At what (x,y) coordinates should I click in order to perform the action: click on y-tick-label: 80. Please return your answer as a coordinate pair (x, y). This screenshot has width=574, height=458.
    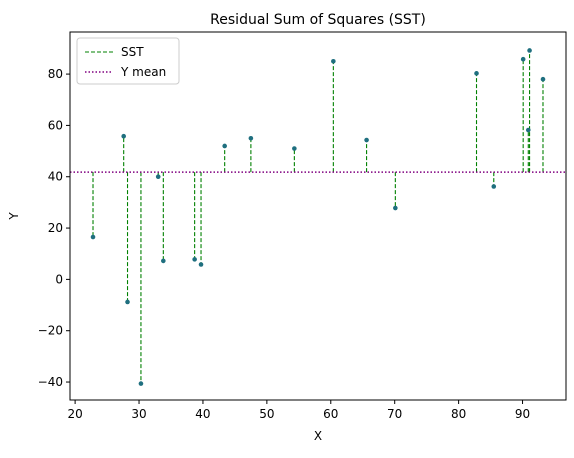
    Looking at the image, I should click on (55, 74).